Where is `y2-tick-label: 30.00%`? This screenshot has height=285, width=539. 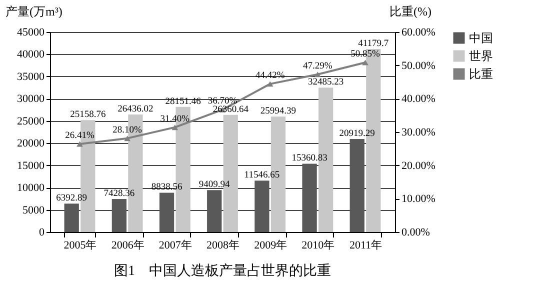
y2-tick-label: 30.00% is located at coordinates (419, 132).